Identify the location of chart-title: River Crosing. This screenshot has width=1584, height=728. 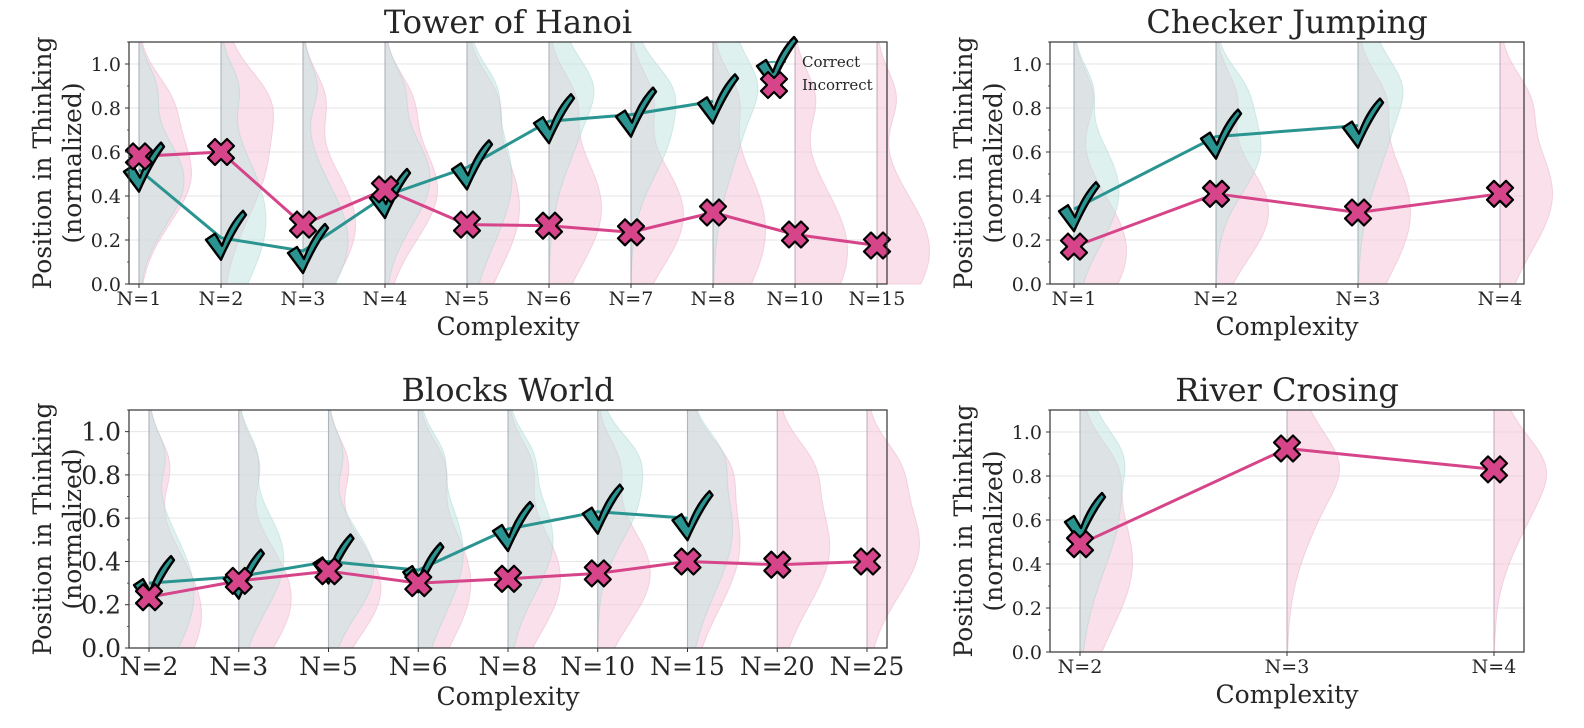
(1287, 390).